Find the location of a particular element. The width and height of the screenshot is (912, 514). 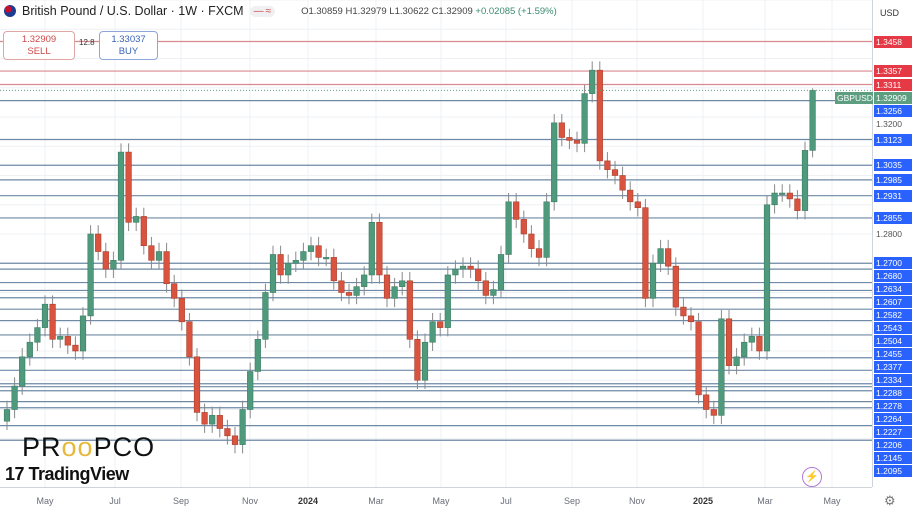

level-price-label: 1.2543 is located at coordinates (893, 328).